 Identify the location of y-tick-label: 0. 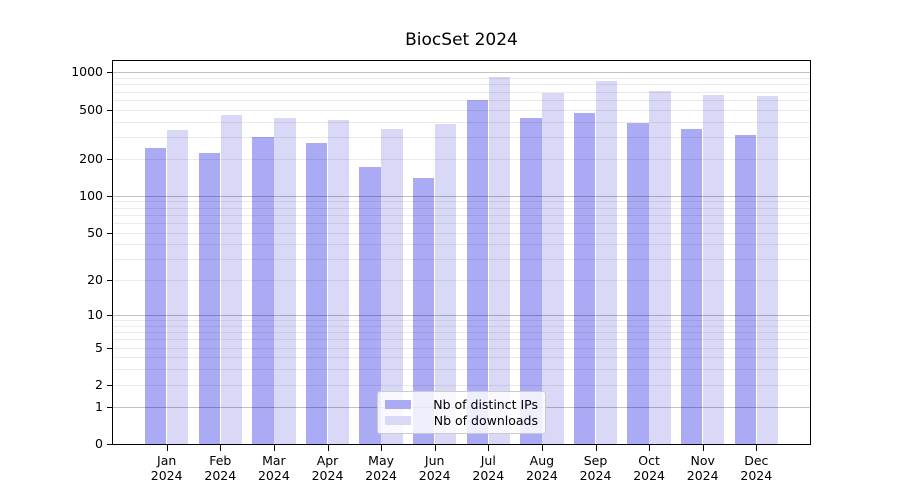
(99, 443).